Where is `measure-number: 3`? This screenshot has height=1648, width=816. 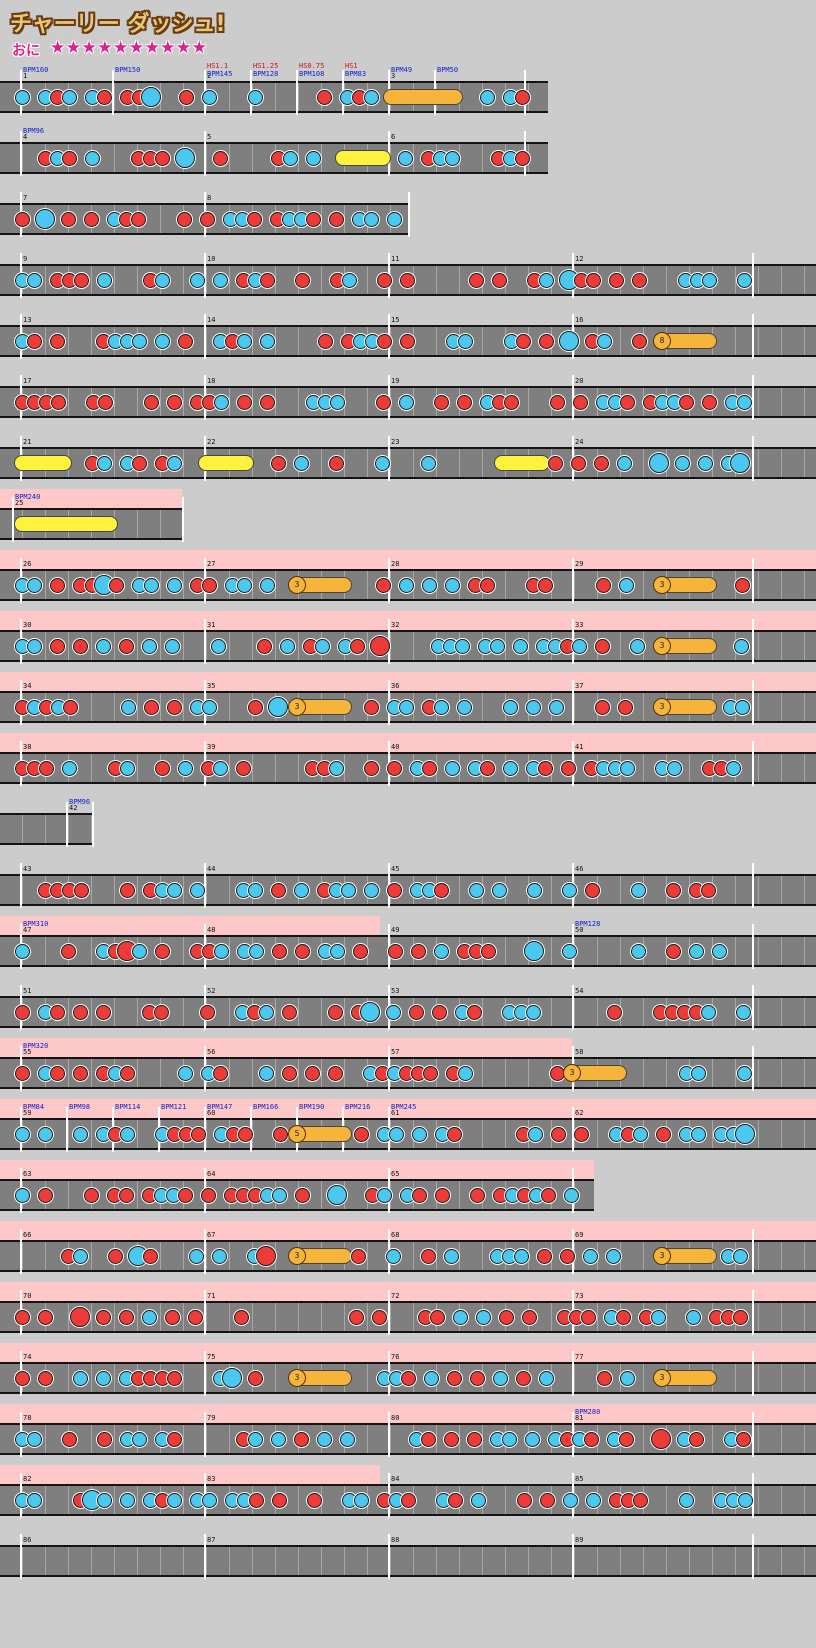
measure-number: 3 is located at coordinates (393, 76).